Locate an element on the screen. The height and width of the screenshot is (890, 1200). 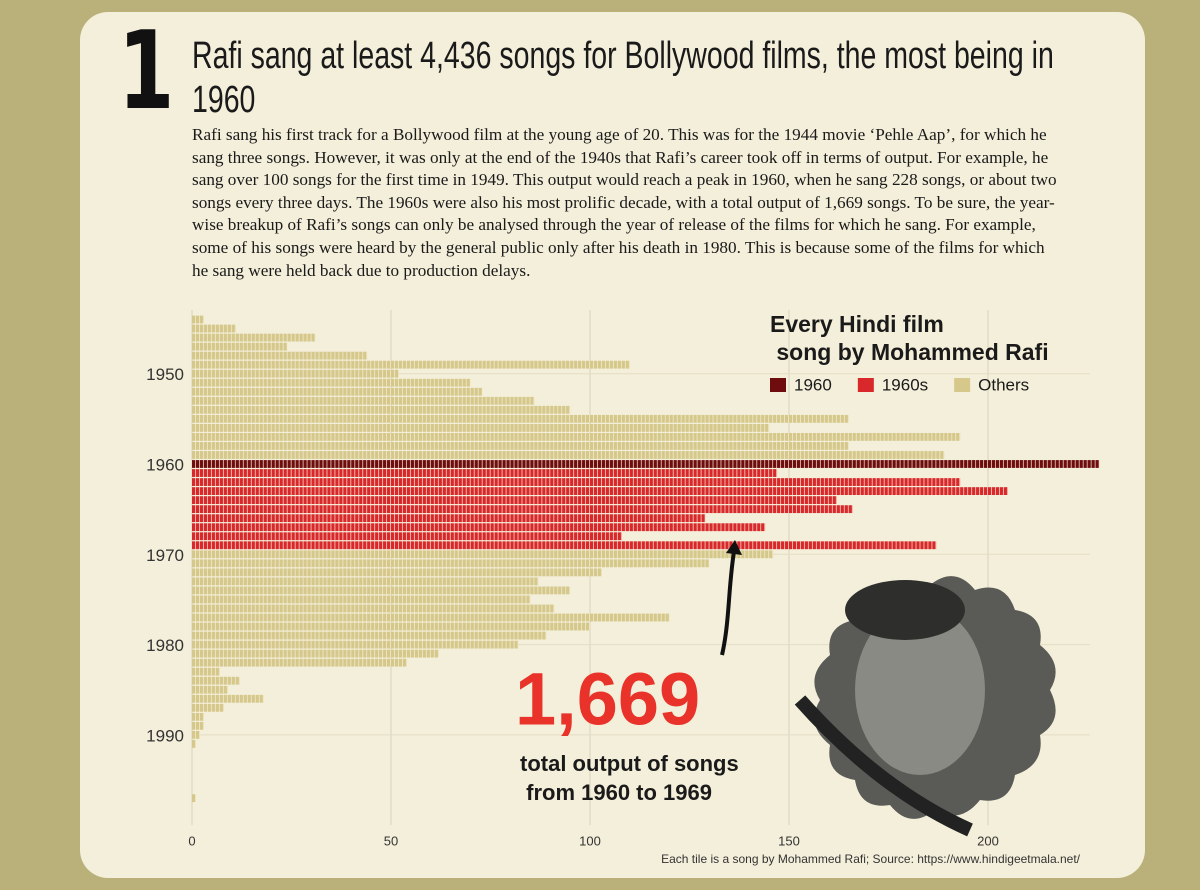
x-tick-label: 50 is located at coordinates (391, 840).